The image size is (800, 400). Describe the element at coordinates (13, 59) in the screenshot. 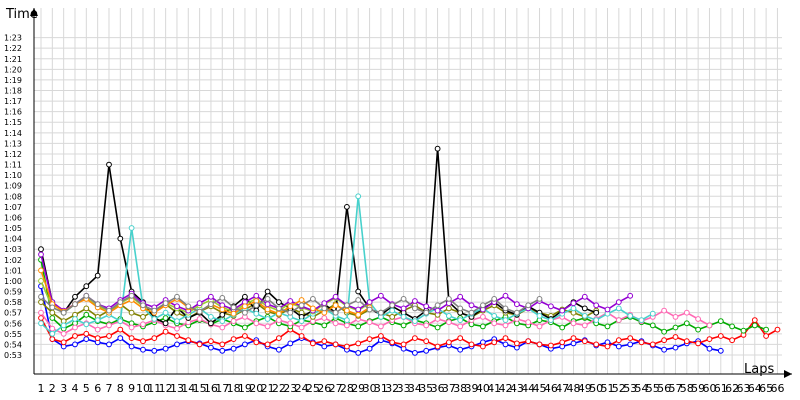

I see `y-tick-label: 1:21` at that location.